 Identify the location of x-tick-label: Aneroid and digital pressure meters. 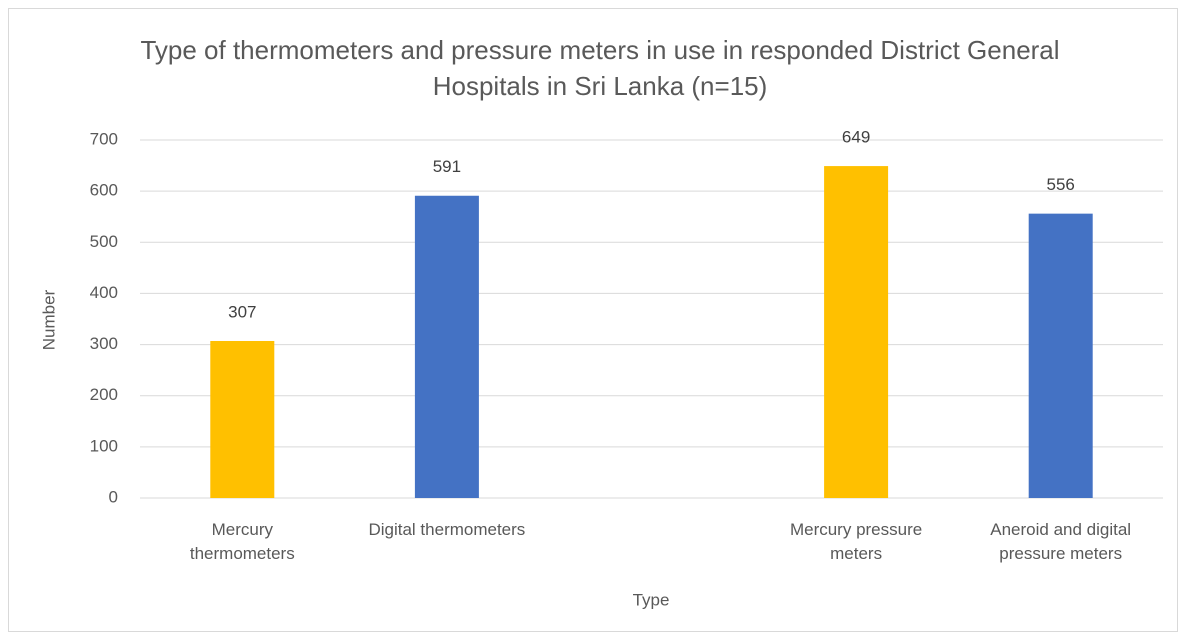
(1061, 541).